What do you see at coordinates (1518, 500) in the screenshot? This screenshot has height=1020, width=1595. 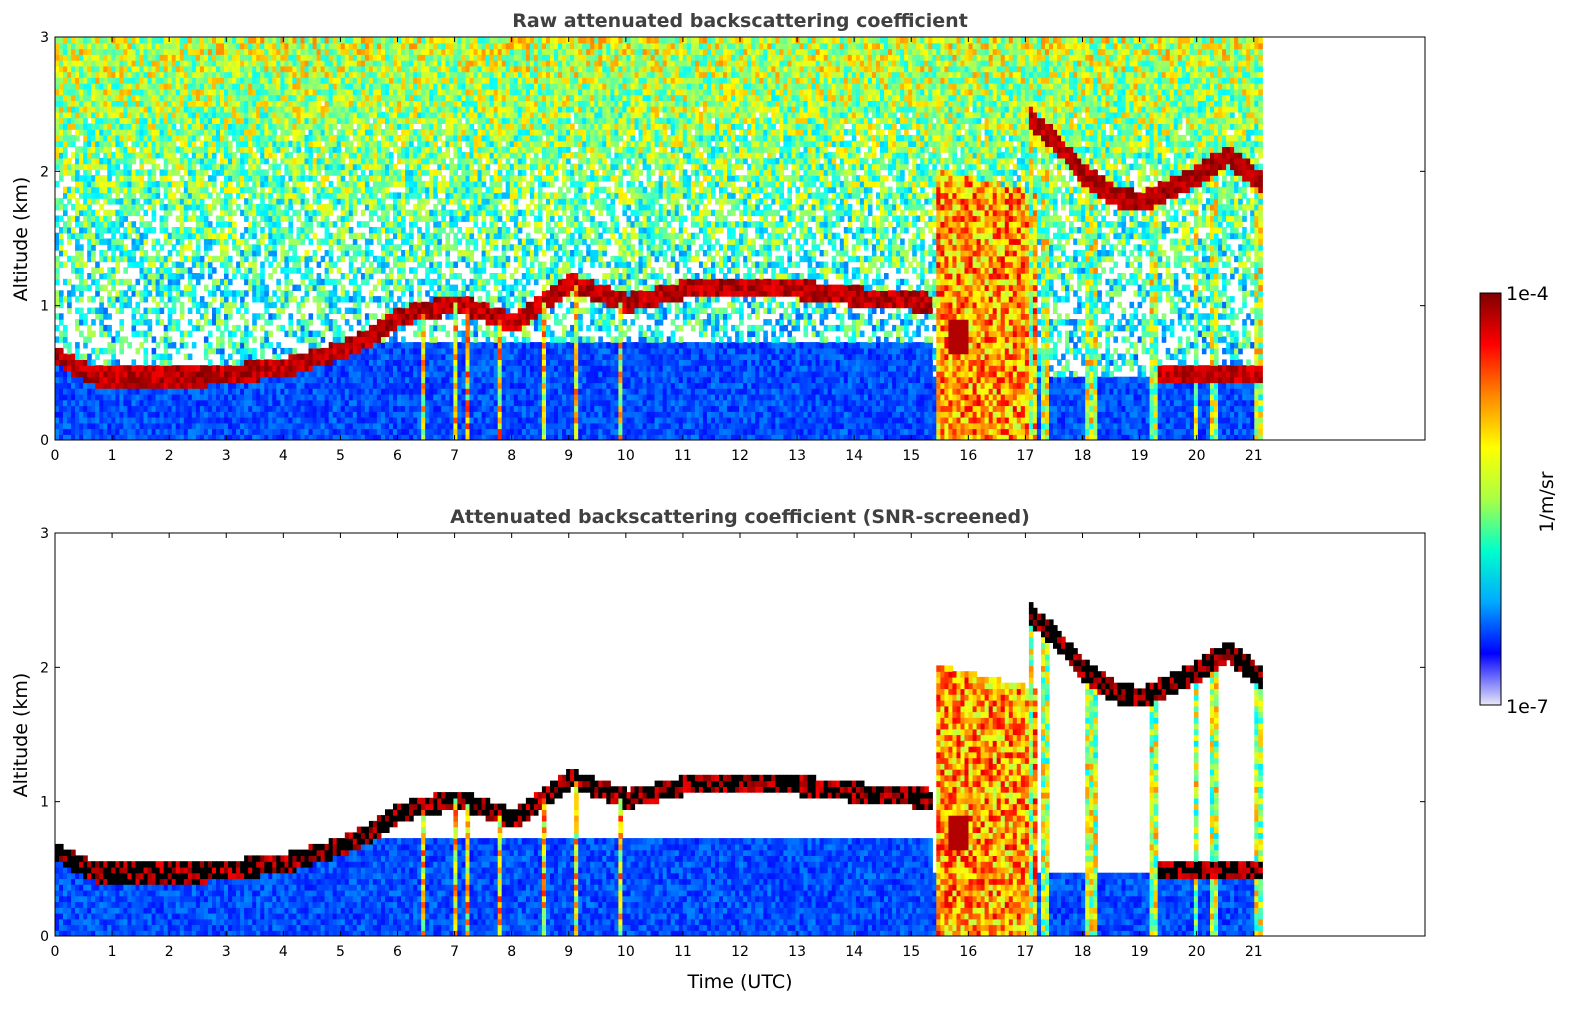 I see `colorbar: 1e-4 1e-7 1/m/sr` at bounding box center [1518, 500].